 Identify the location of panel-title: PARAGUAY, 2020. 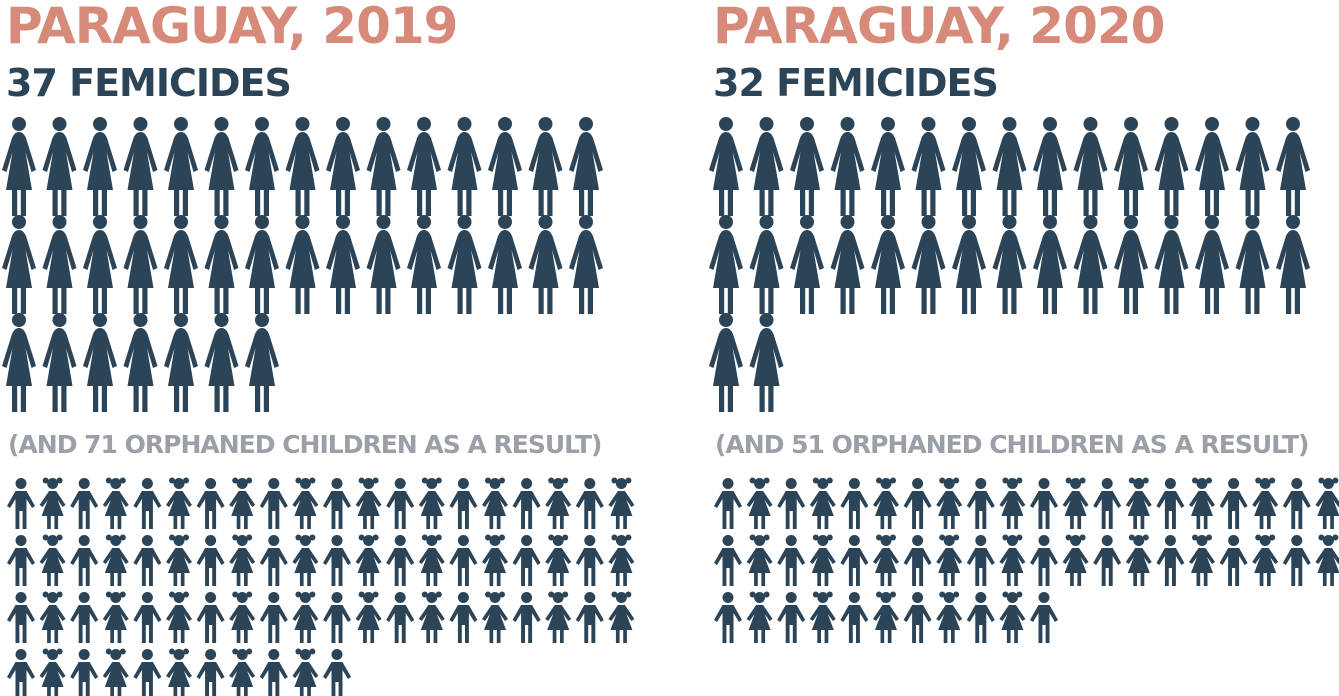
(939, 27).